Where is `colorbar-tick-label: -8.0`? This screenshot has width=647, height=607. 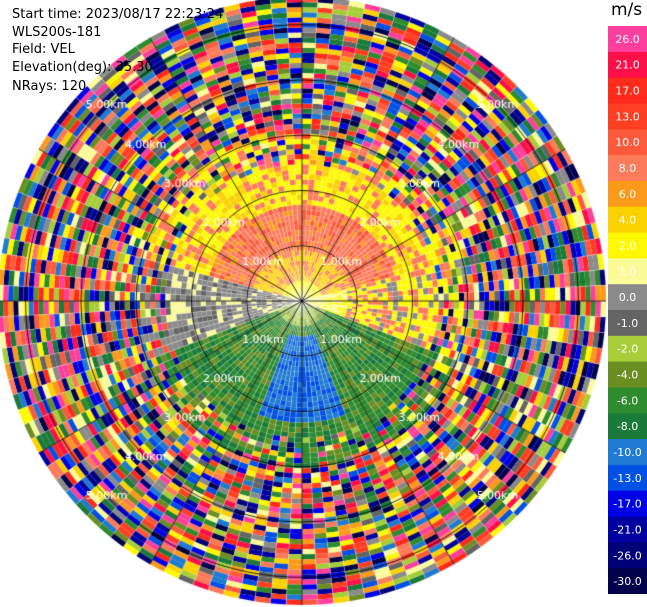
colorbar-tick-label: -8.0 is located at coordinates (627, 426).